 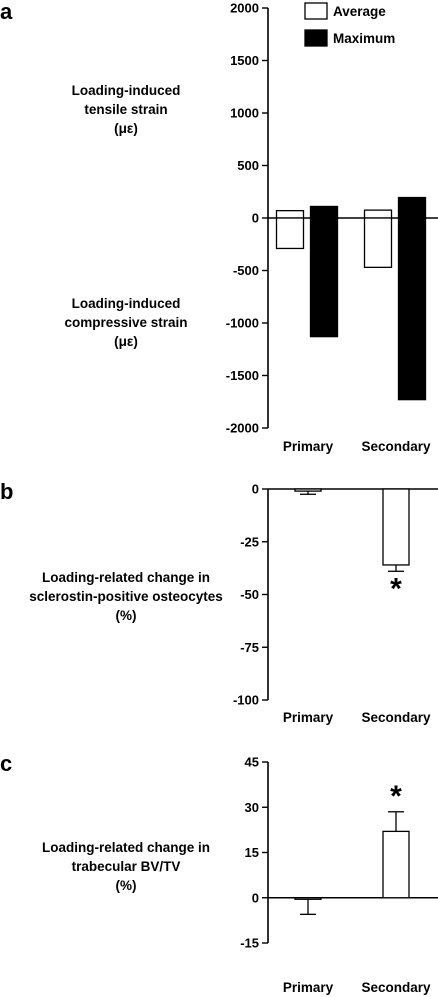 What do you see at coordinates (6, 12) in the screenshot?
I see `panel-letter-a: a` at bounding box center [6, 12].